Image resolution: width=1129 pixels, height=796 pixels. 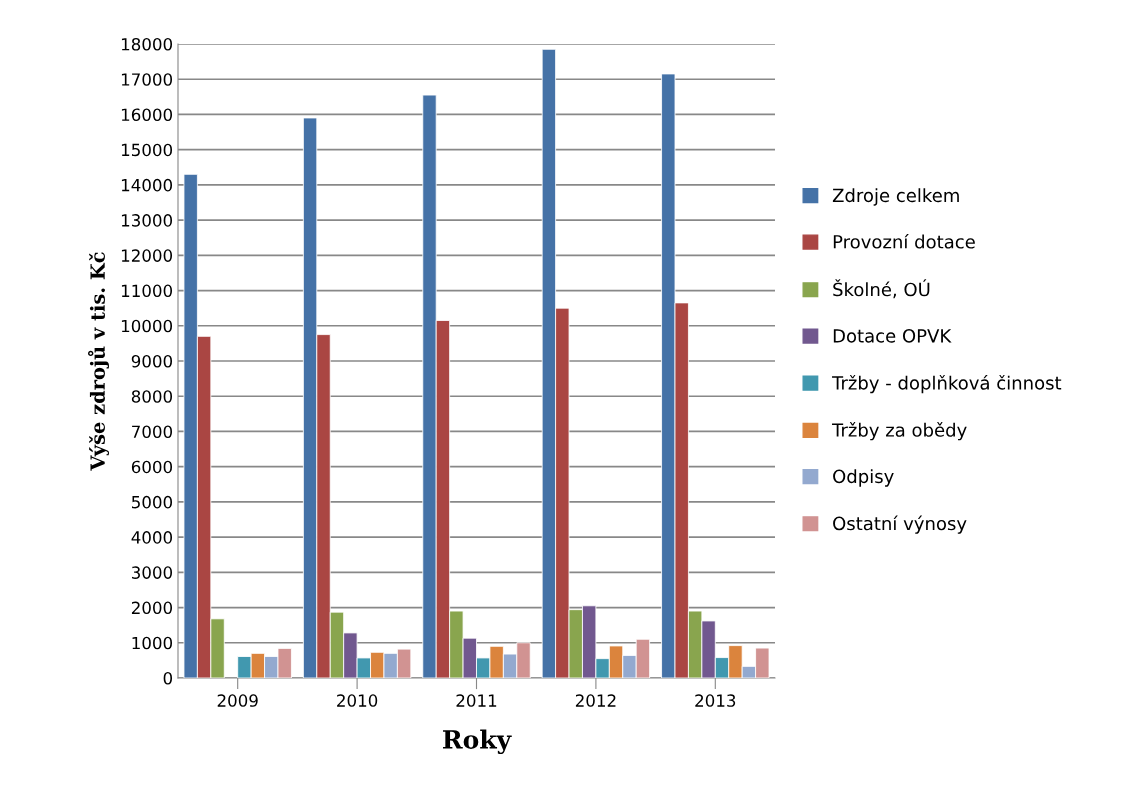 What do you see at coordinates (168, 678) in the screenshot?
I see `y-tick-label: 0` at bounding box center [168, 678].